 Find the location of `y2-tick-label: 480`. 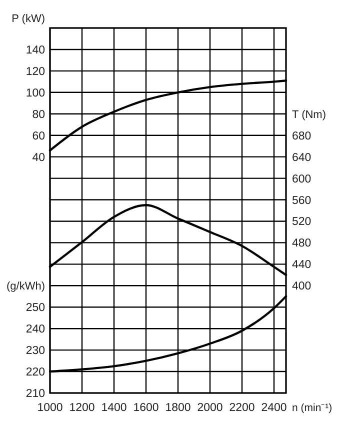

y2-tick-label: 480 is located at coordinates (302, 244).